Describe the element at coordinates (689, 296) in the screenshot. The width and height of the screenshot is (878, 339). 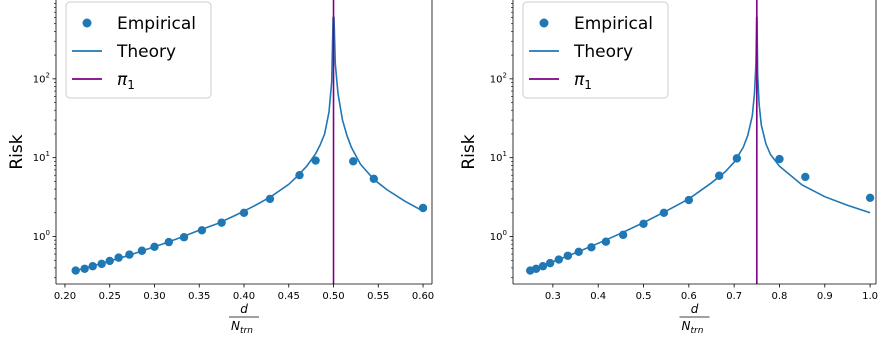
I see `x-tick-label: 0.6` at that location.